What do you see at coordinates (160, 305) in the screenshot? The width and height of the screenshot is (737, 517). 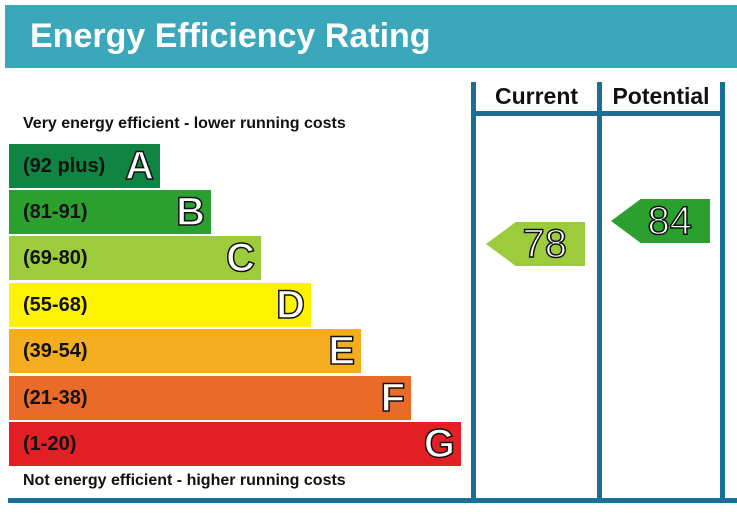 I see `band-d: (55-68) D` at bounding box center [160, 305].